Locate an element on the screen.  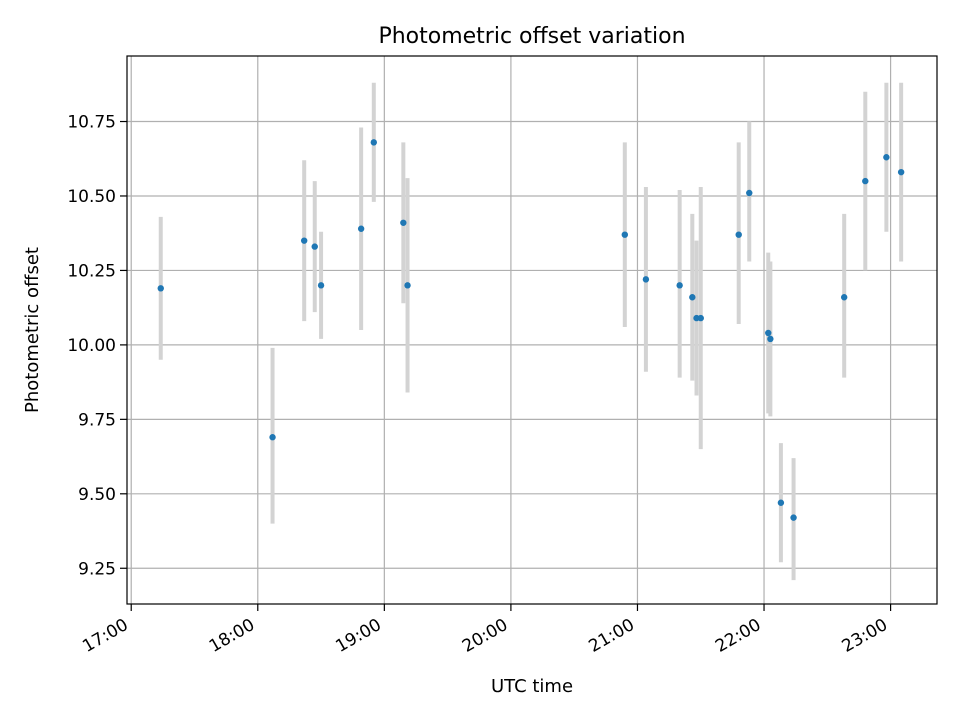
x-tick-label: 20:00 is located at coordinates (485, 636).